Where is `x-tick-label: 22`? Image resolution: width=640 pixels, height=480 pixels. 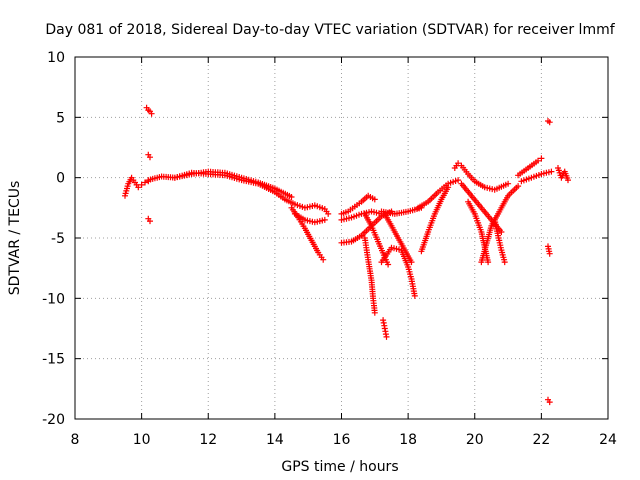 x-tick-label: 22 is located at coordinates (541, 440).